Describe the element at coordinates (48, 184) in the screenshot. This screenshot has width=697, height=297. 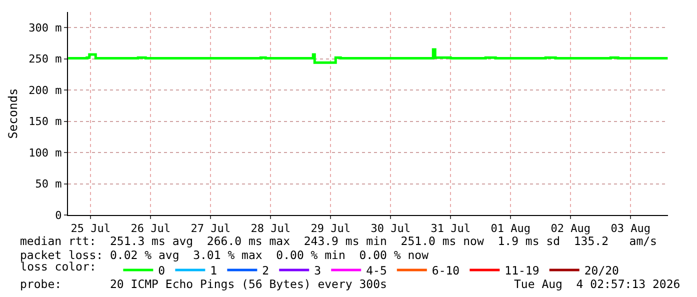
I see `y-tick-label: 50 m` at that location.